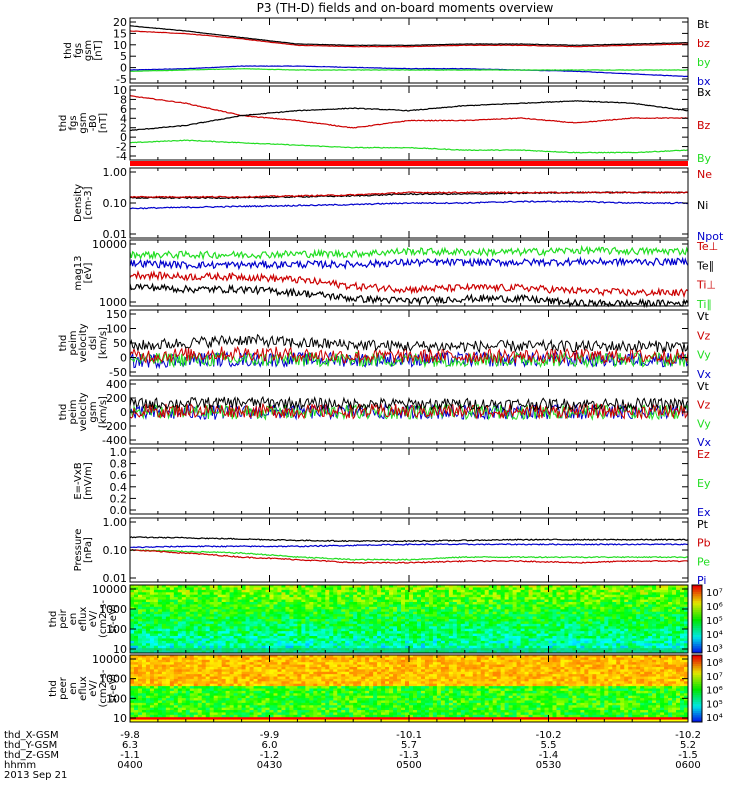 The width and height of the screenshot is (750, 804). What do you see at coordinates (703, 43) in the screenshot?
I see `legend-bz: bz` at bounding box center [703, 43].